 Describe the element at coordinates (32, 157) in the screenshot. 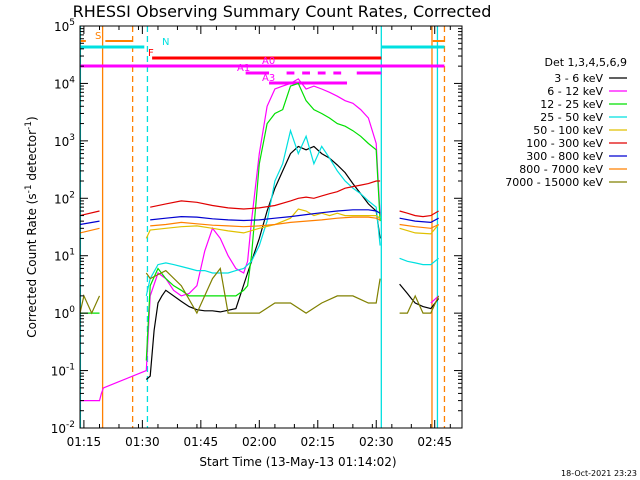

I see `y-axis-label-suffix: detector` at that location.